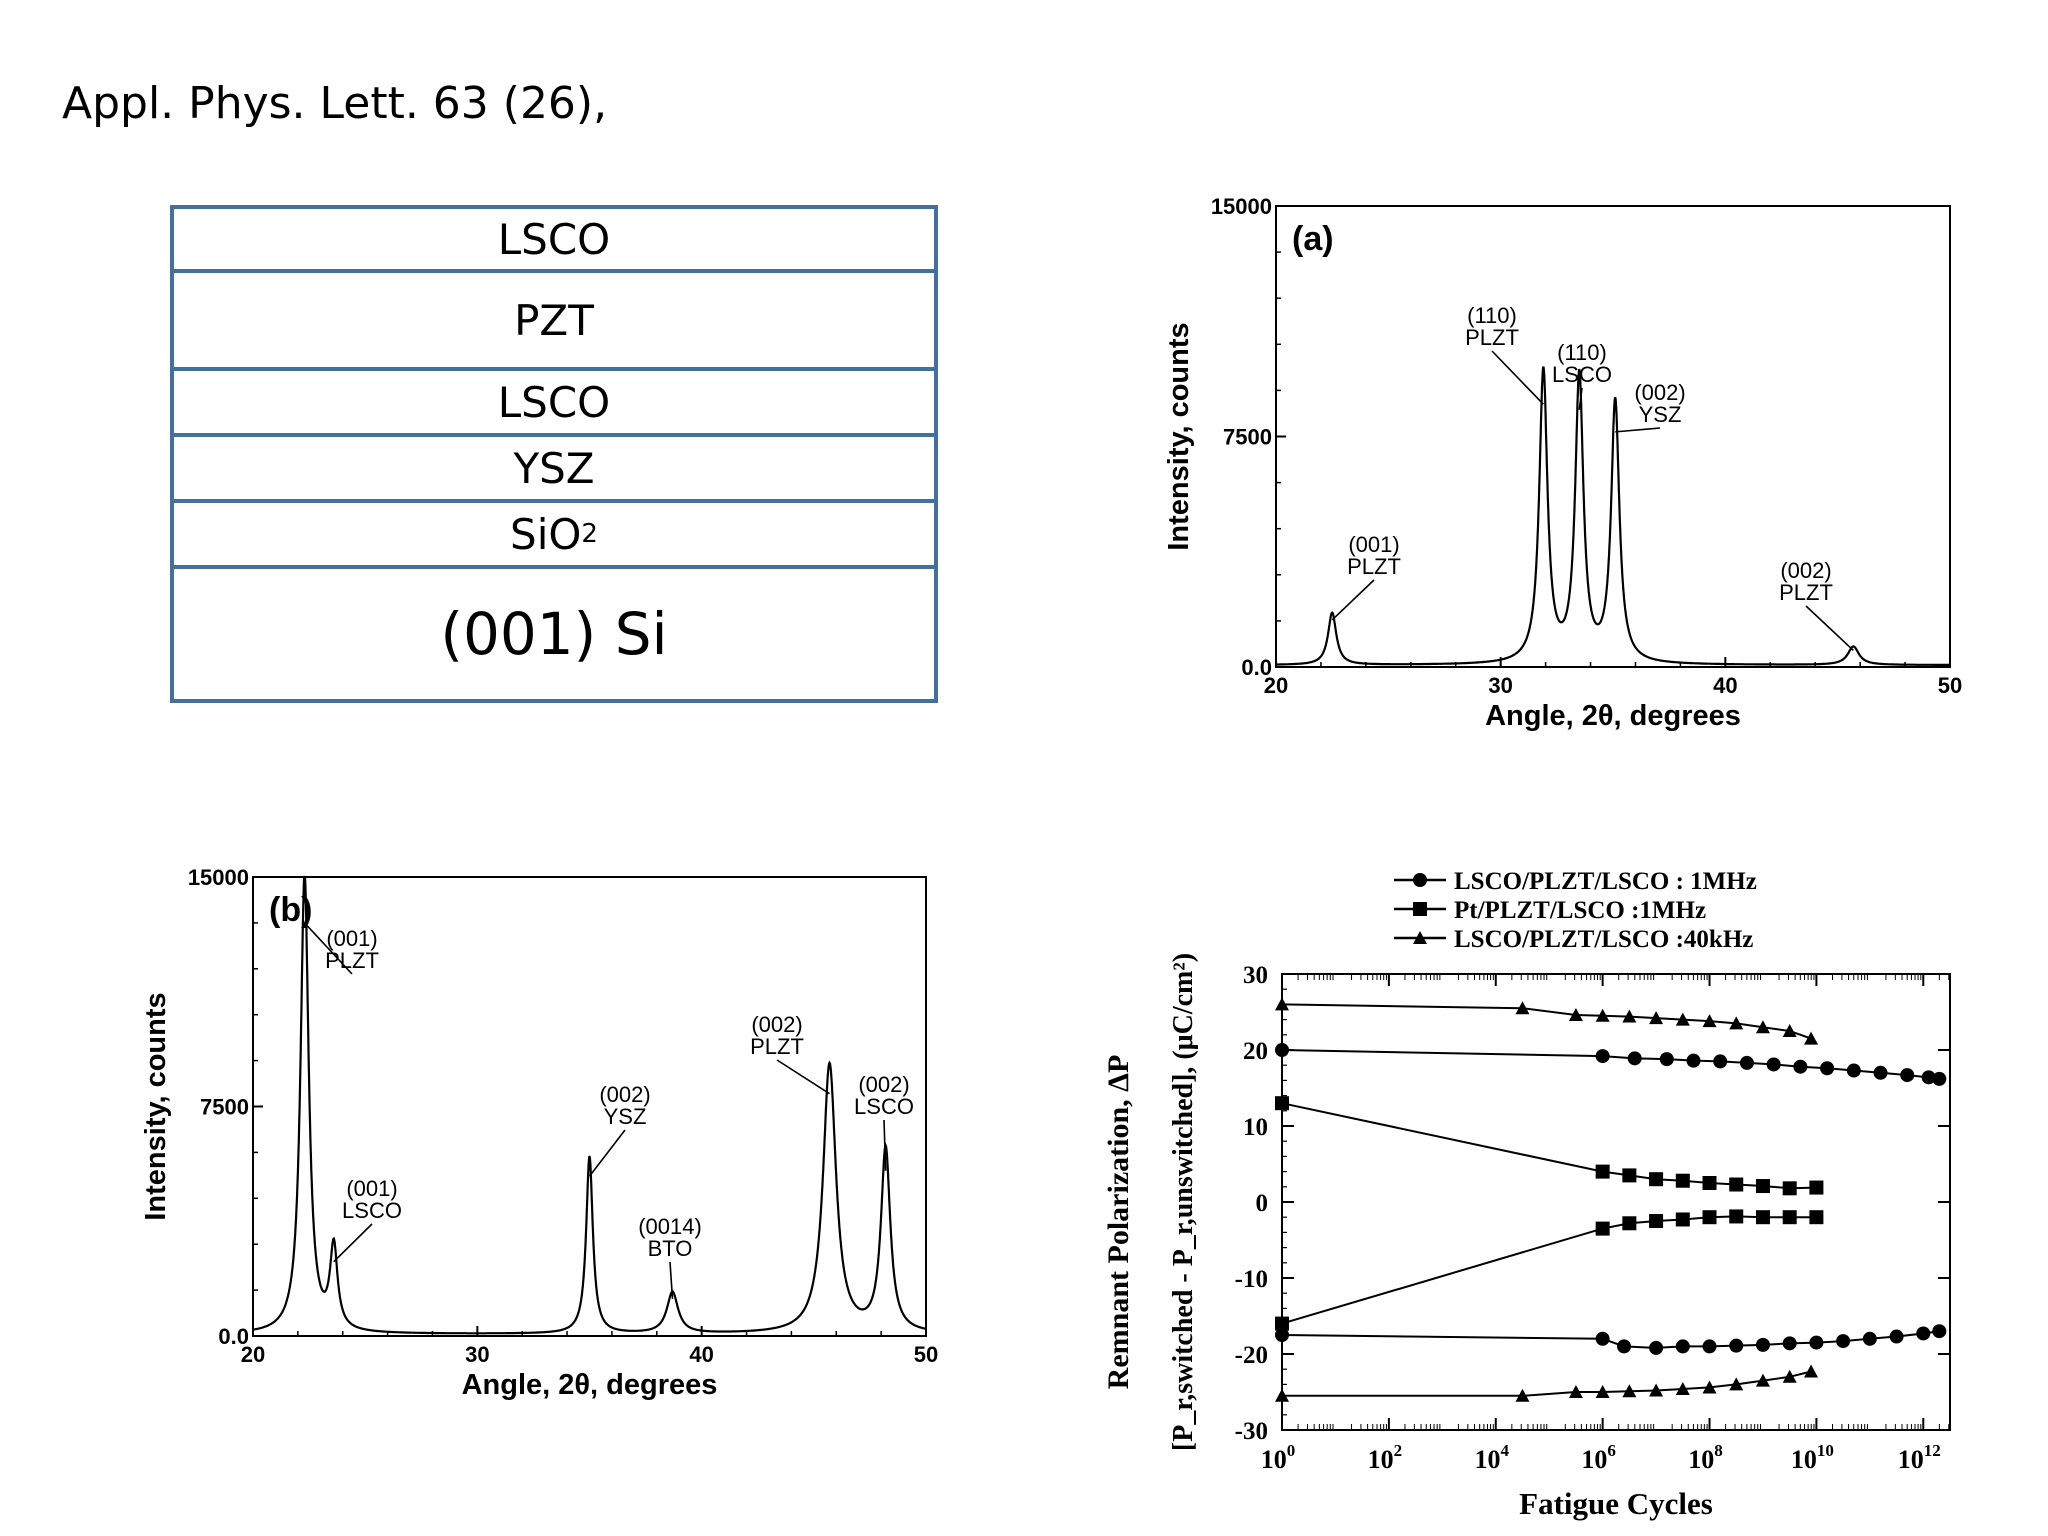 This screenshot has height=1536, width=2048. What do you see at coordinates (1420, 937) in the screenshot?
I see `legend-marker-triangle` at bounding box center [1420, 937].